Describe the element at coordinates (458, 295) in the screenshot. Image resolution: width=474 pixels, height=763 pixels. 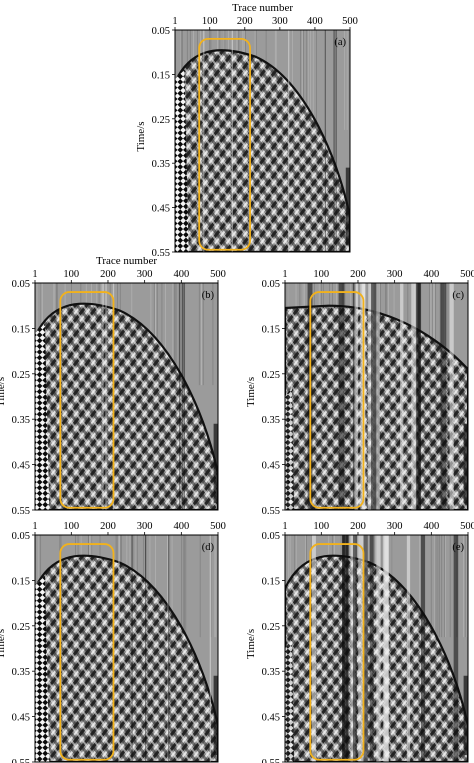
I see `panel-label: (c)` at that location.